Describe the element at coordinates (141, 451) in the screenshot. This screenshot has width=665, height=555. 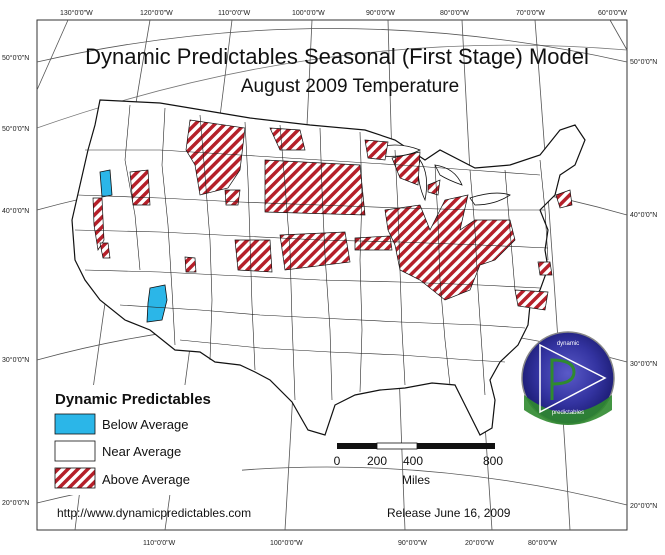
I see `legend-label: Near Average` at that location.